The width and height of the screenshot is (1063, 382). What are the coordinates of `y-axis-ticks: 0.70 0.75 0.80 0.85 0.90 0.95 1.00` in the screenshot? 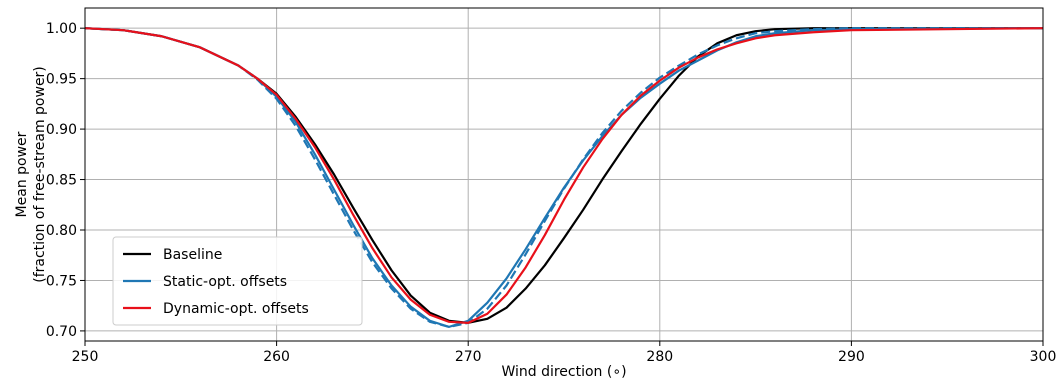 It's located at (65, 180).